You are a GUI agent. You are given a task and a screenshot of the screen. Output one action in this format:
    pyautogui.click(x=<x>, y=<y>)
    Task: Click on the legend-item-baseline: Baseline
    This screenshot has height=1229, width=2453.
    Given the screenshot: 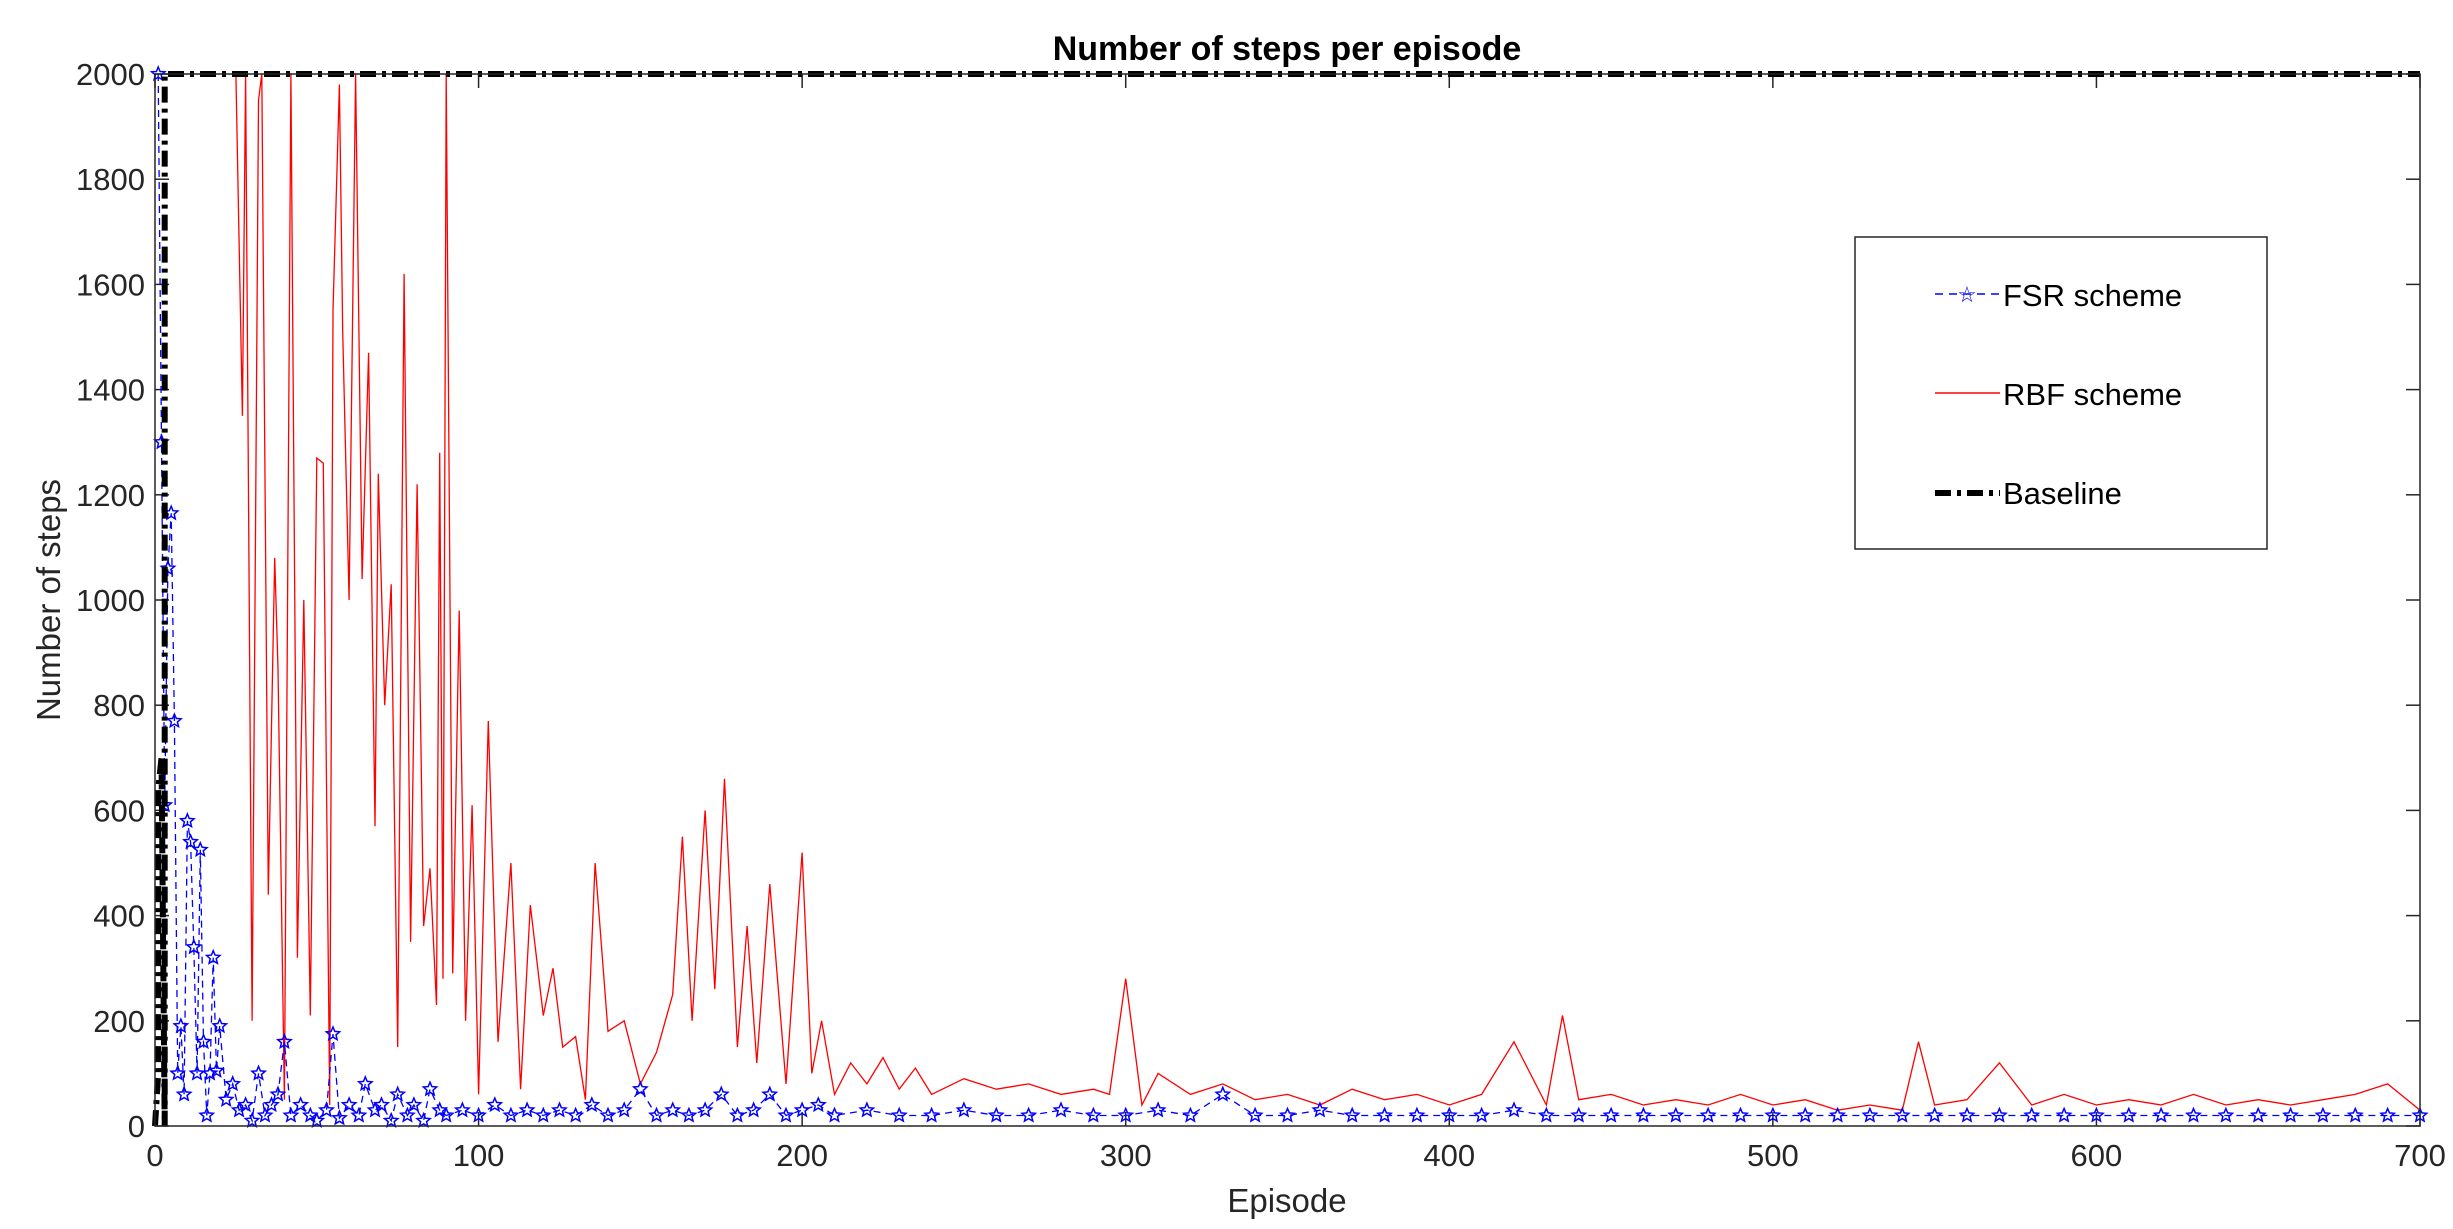 What is the action you would take?
    pyautogui.click(x=2028, y=493)
    